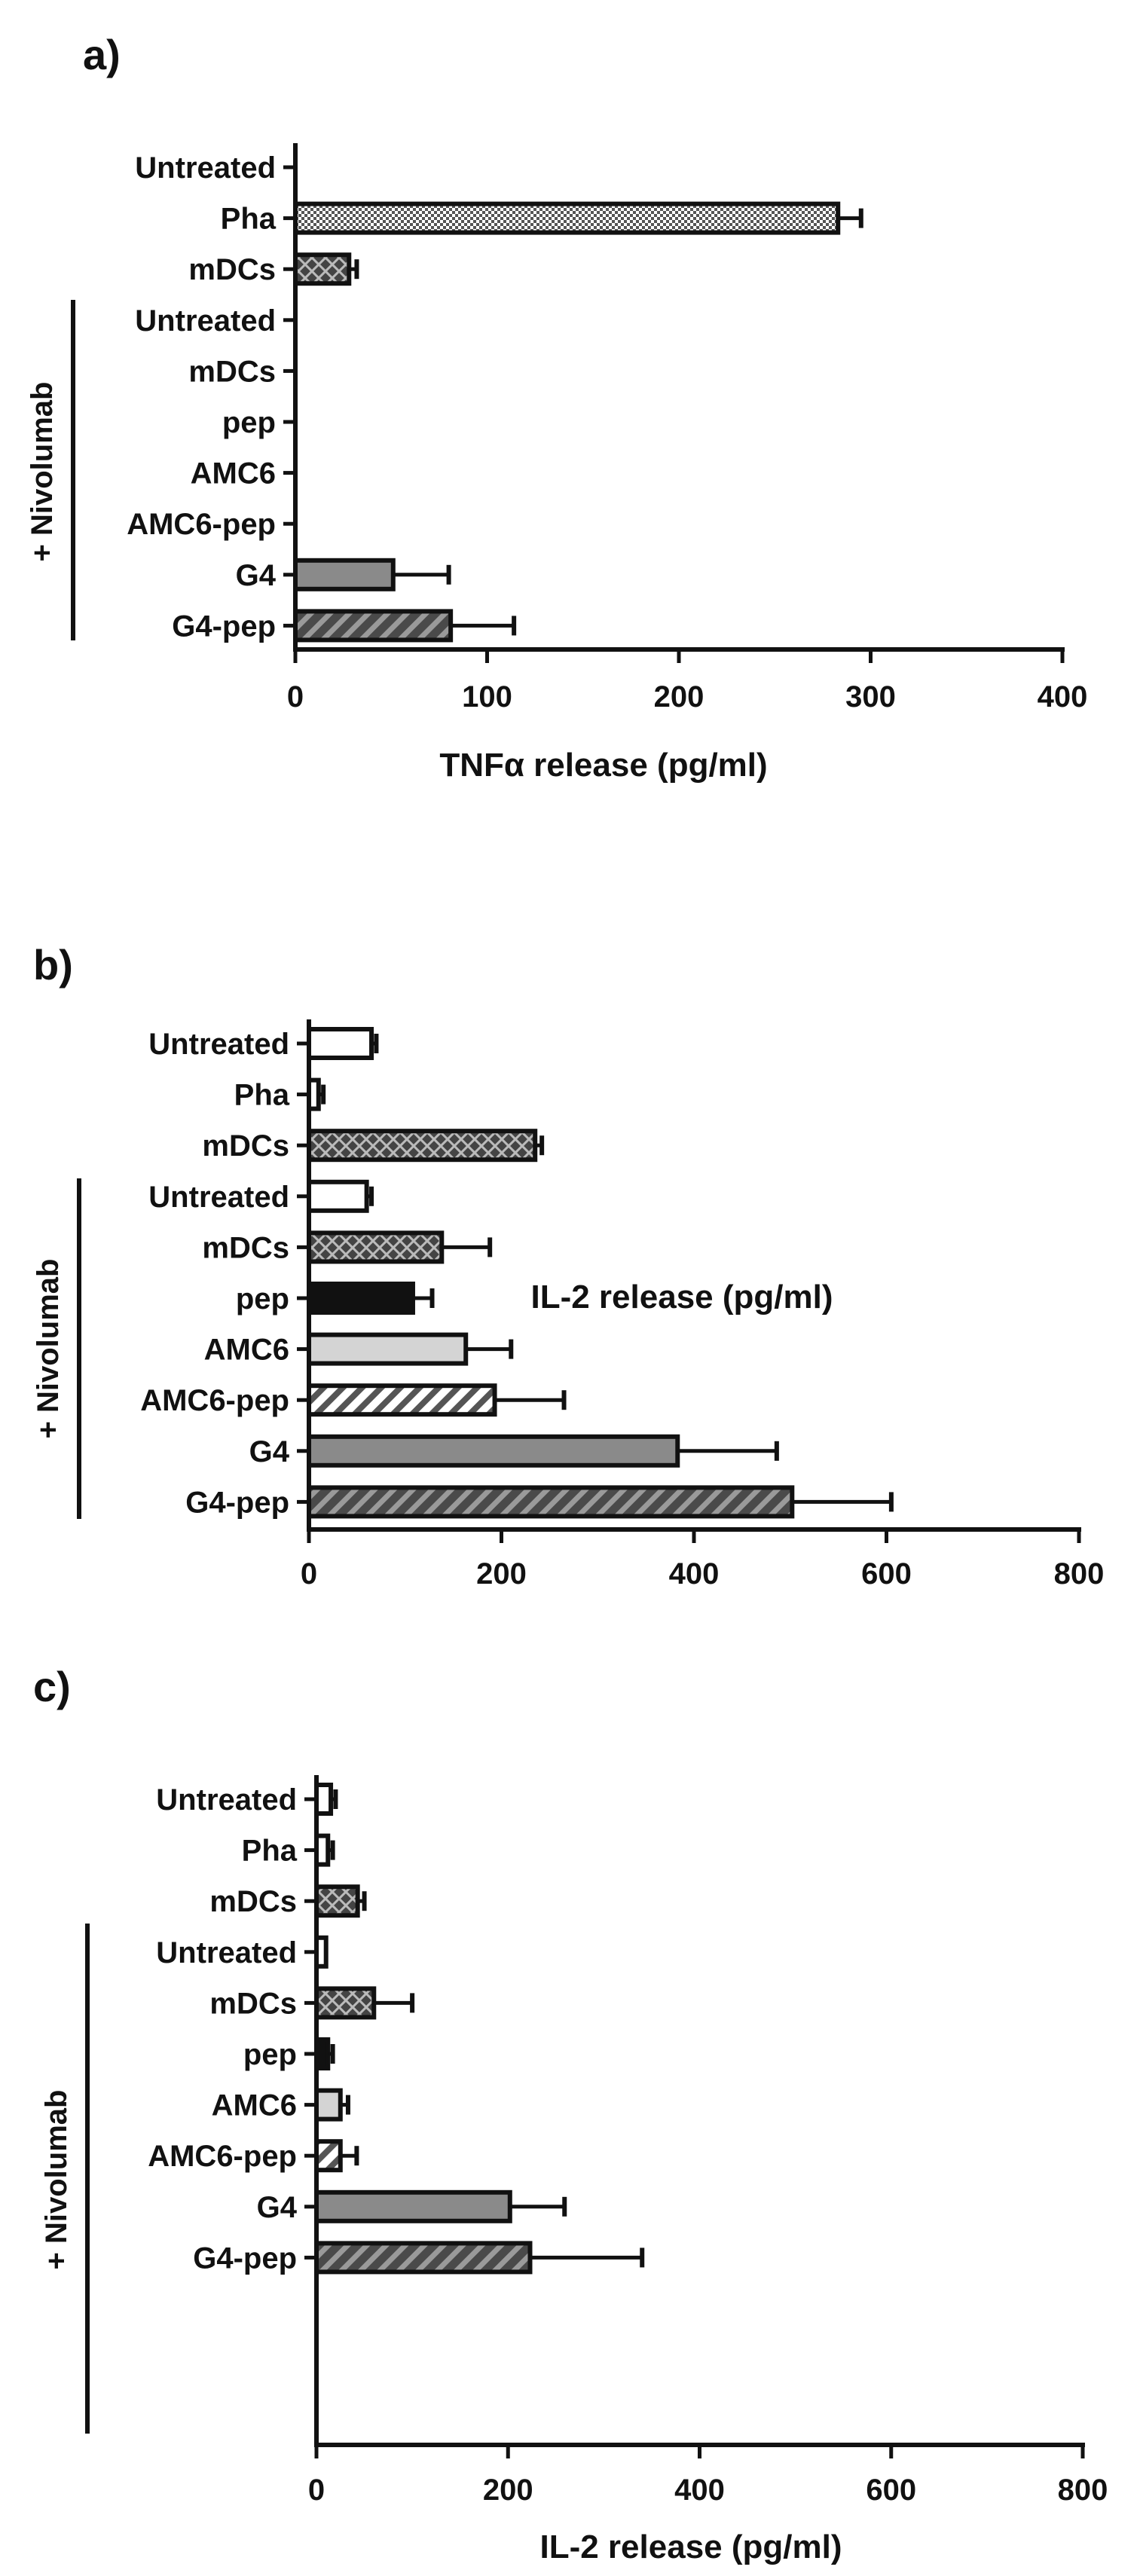 The image size is (1140, 2576). What do you see at coordinates (487, 697) in the screenshot?
I see `x-tick-label: 100` at bounding box center [487, 697].